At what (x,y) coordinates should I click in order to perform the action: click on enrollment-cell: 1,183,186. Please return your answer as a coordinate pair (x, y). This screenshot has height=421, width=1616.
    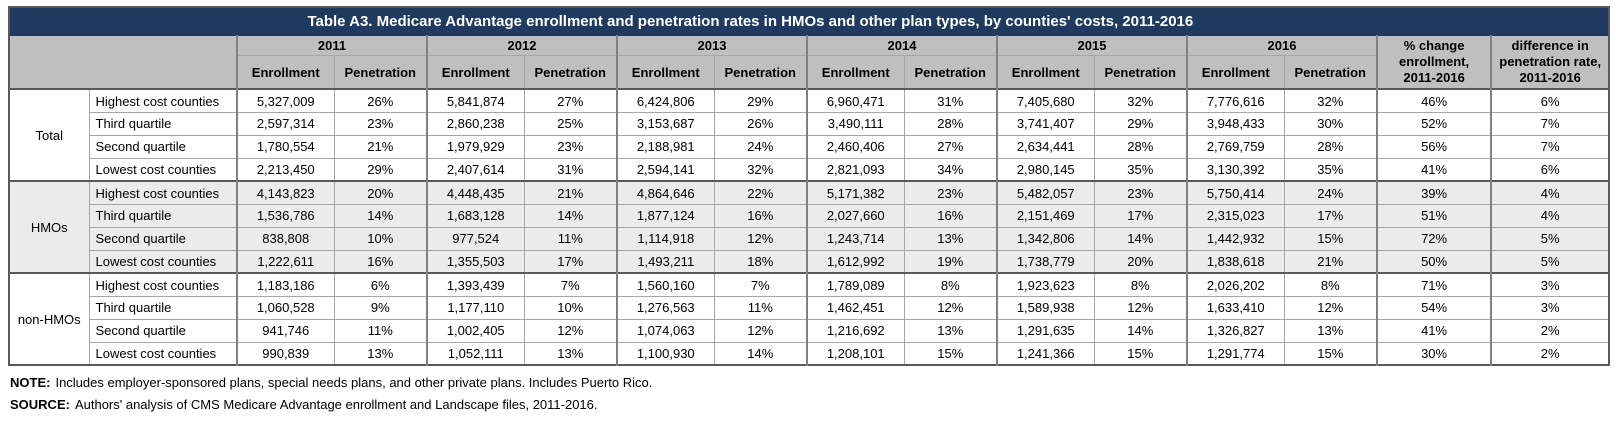
    Looking at the image, I should click on (285, 284).